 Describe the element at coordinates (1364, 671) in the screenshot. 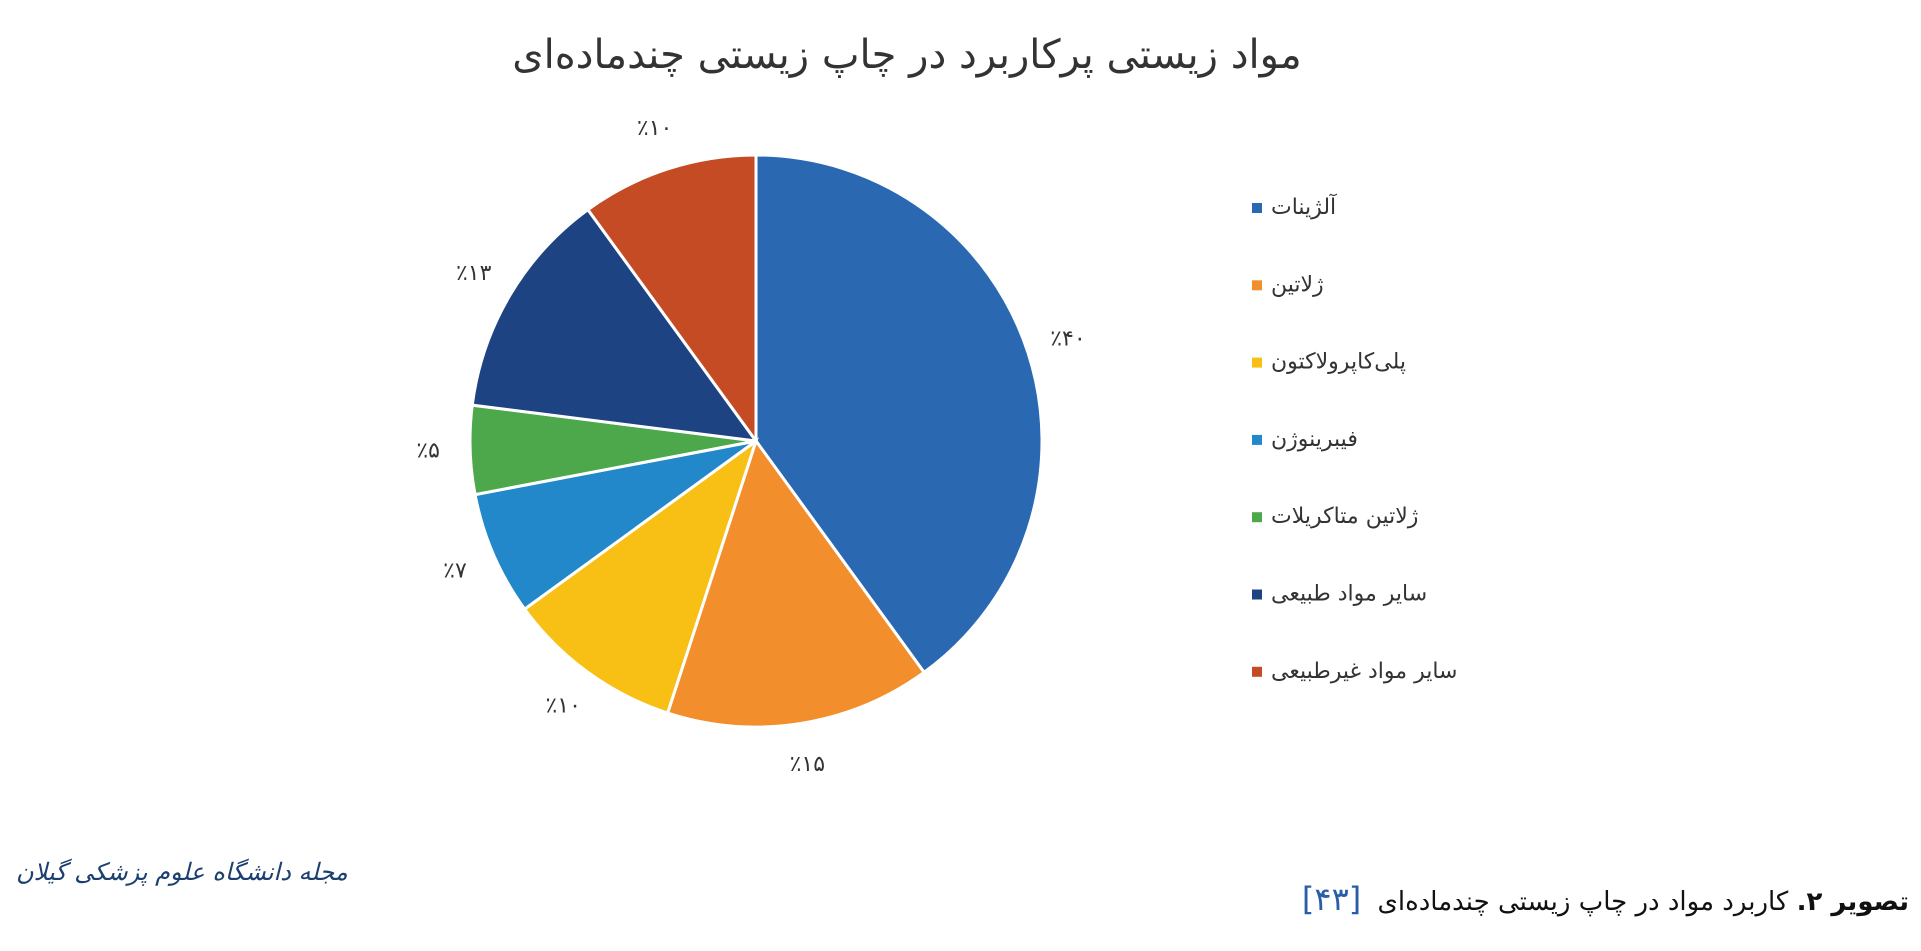

I see `legend-label: سایر مواد غیرطبیعی` at that location.